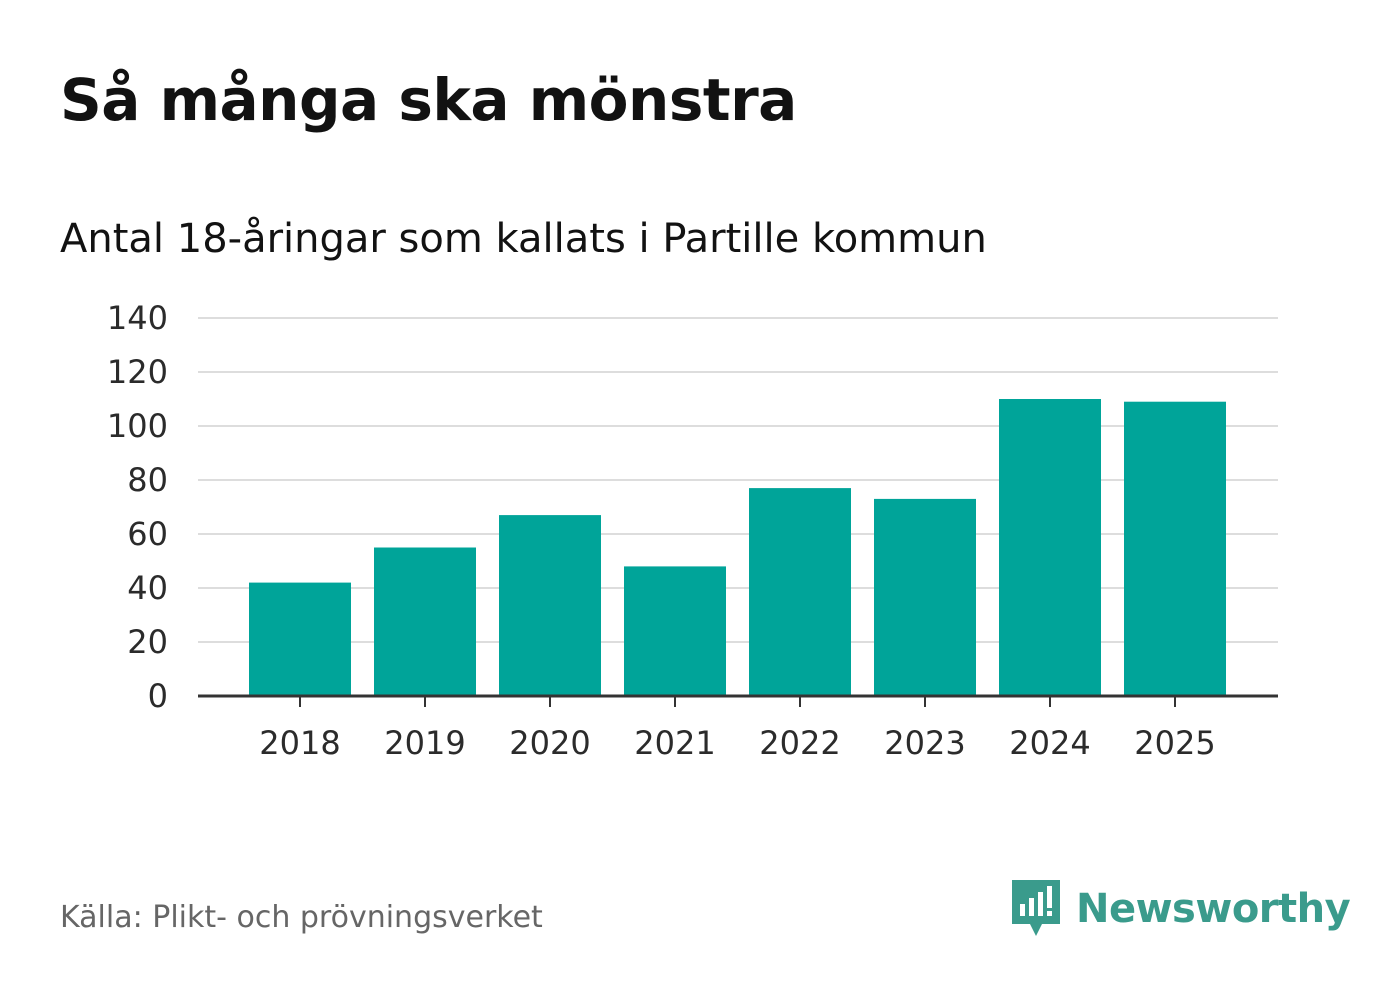  What do you see at coordinates (1049, 743) in the screenshot?
I see `x-tick-label: 2024` at bounding box center [1049, 743].